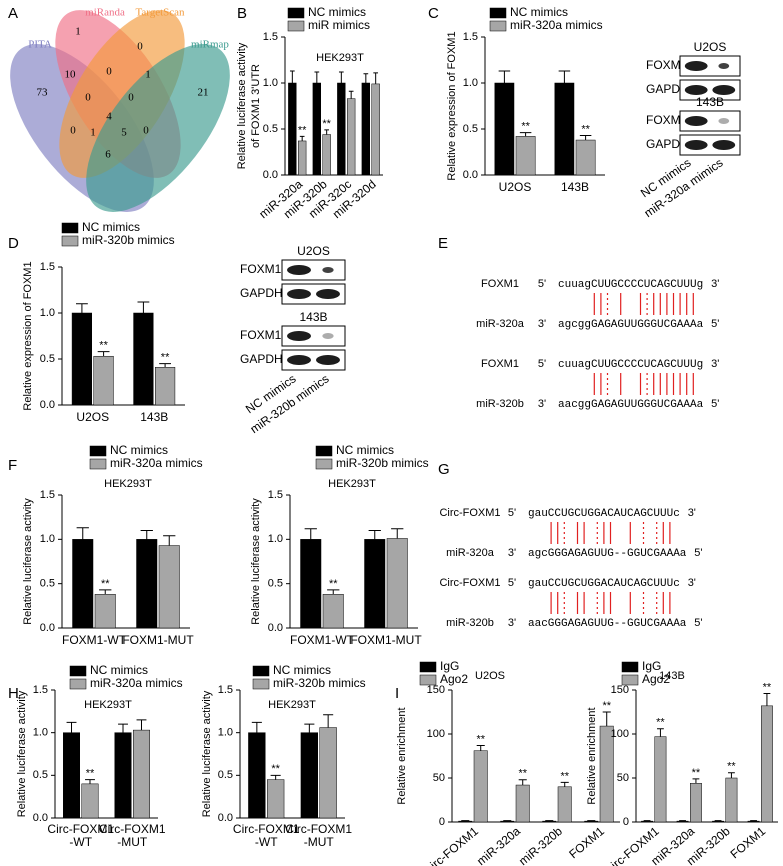 The image size is (783, 866). Describe the element at coordinates (318, 829) in the screenshot. I see `x-tick-label: Circ-FOXM1` at that location.